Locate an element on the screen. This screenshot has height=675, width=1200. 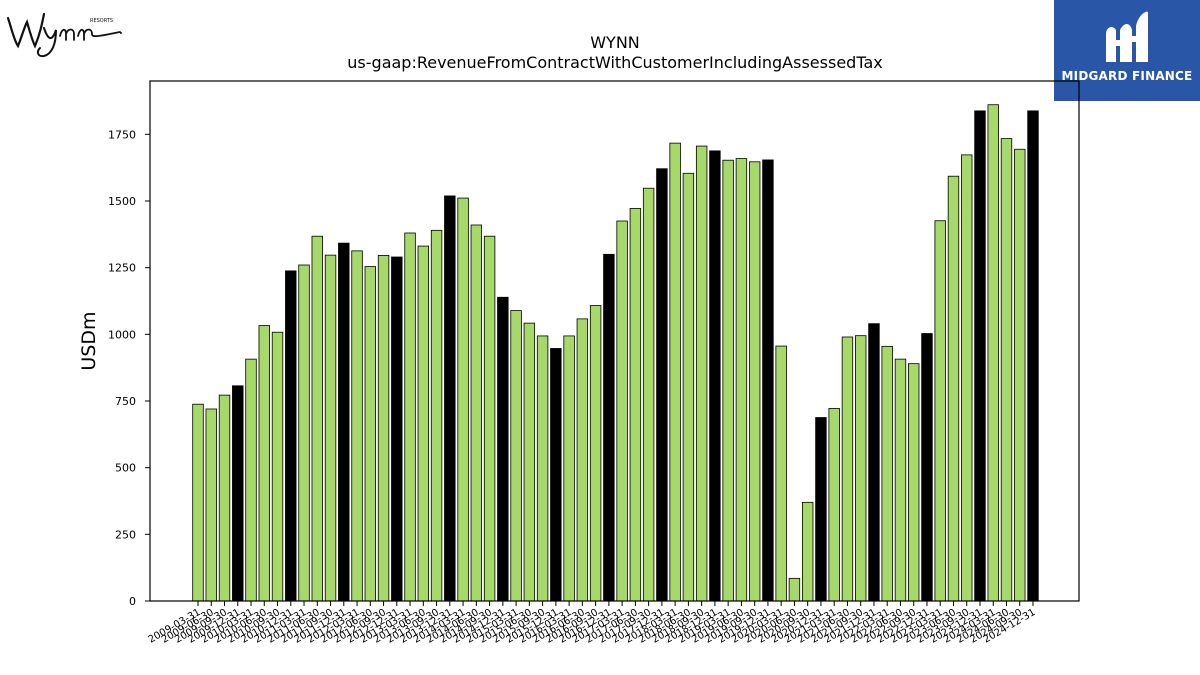
wynn-resorts-subtext: RESORTS is located at coordinates (101, 21).